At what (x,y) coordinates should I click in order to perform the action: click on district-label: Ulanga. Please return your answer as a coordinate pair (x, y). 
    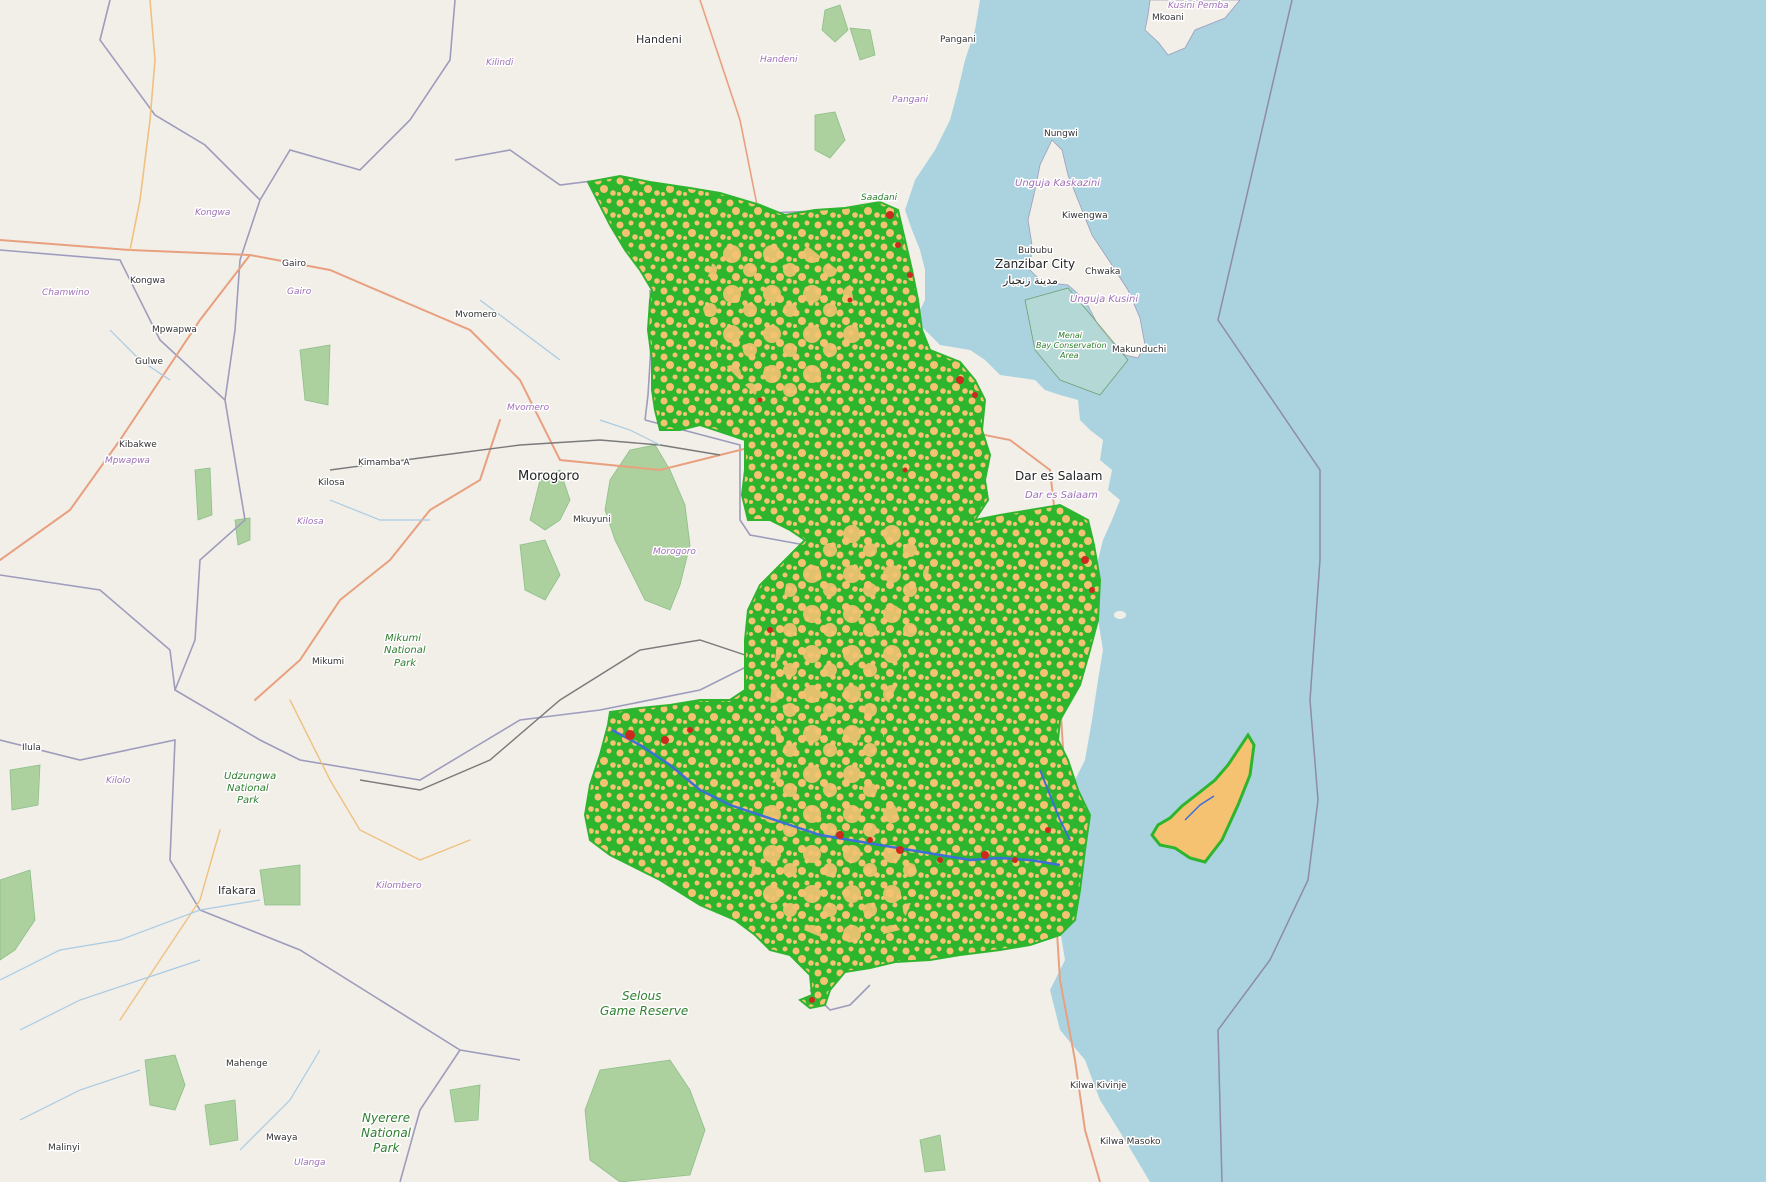
    Looking at the image, I should click on (310, 1163).